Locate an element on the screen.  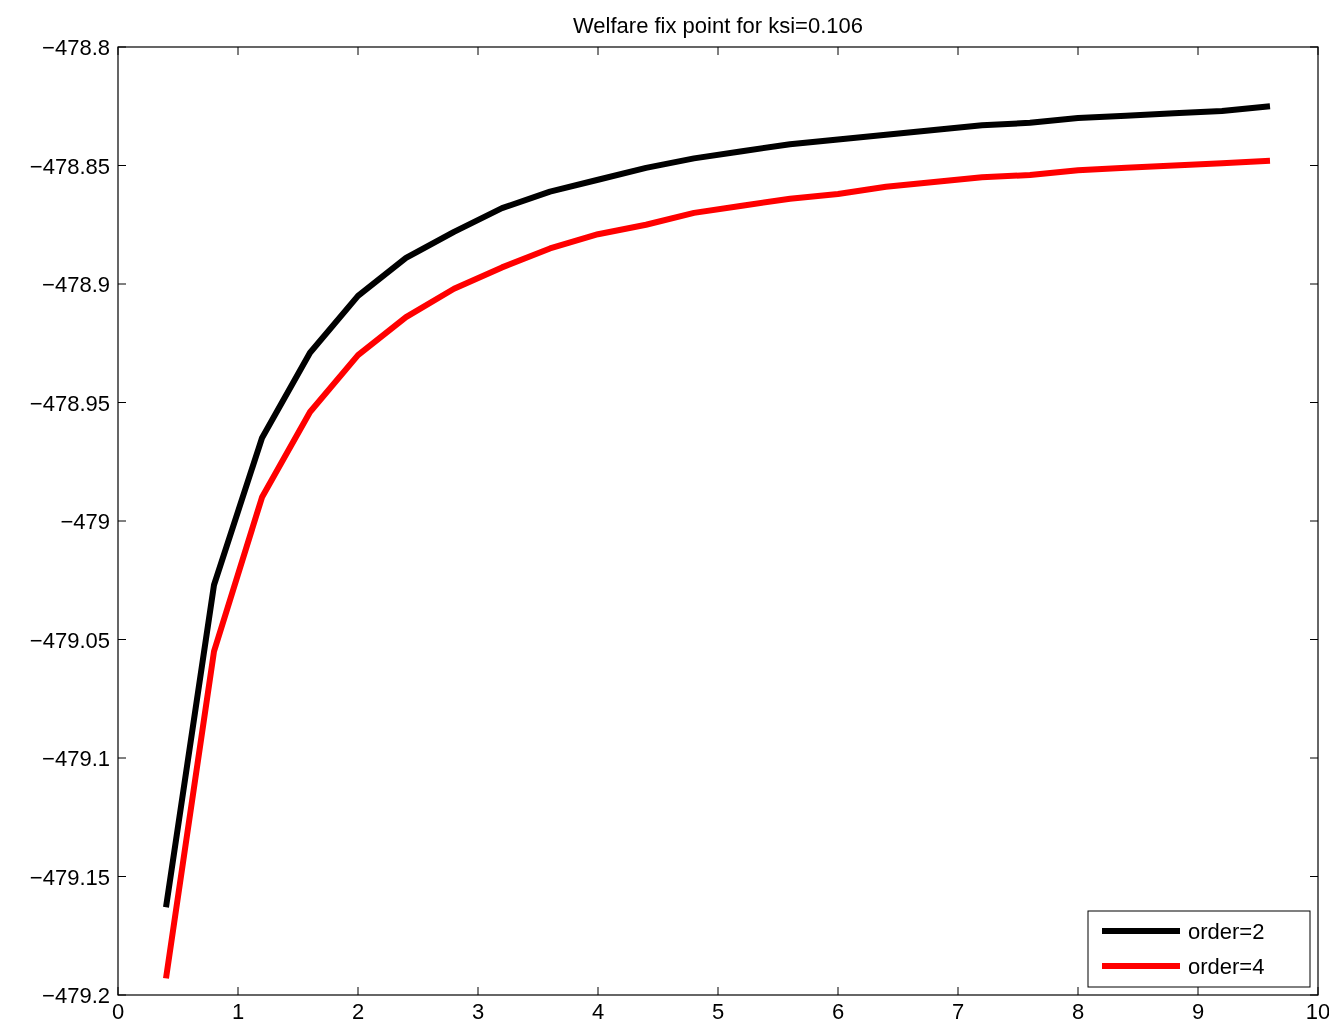
y-tick-label: −479.05 is located at coordinates (69, 640).